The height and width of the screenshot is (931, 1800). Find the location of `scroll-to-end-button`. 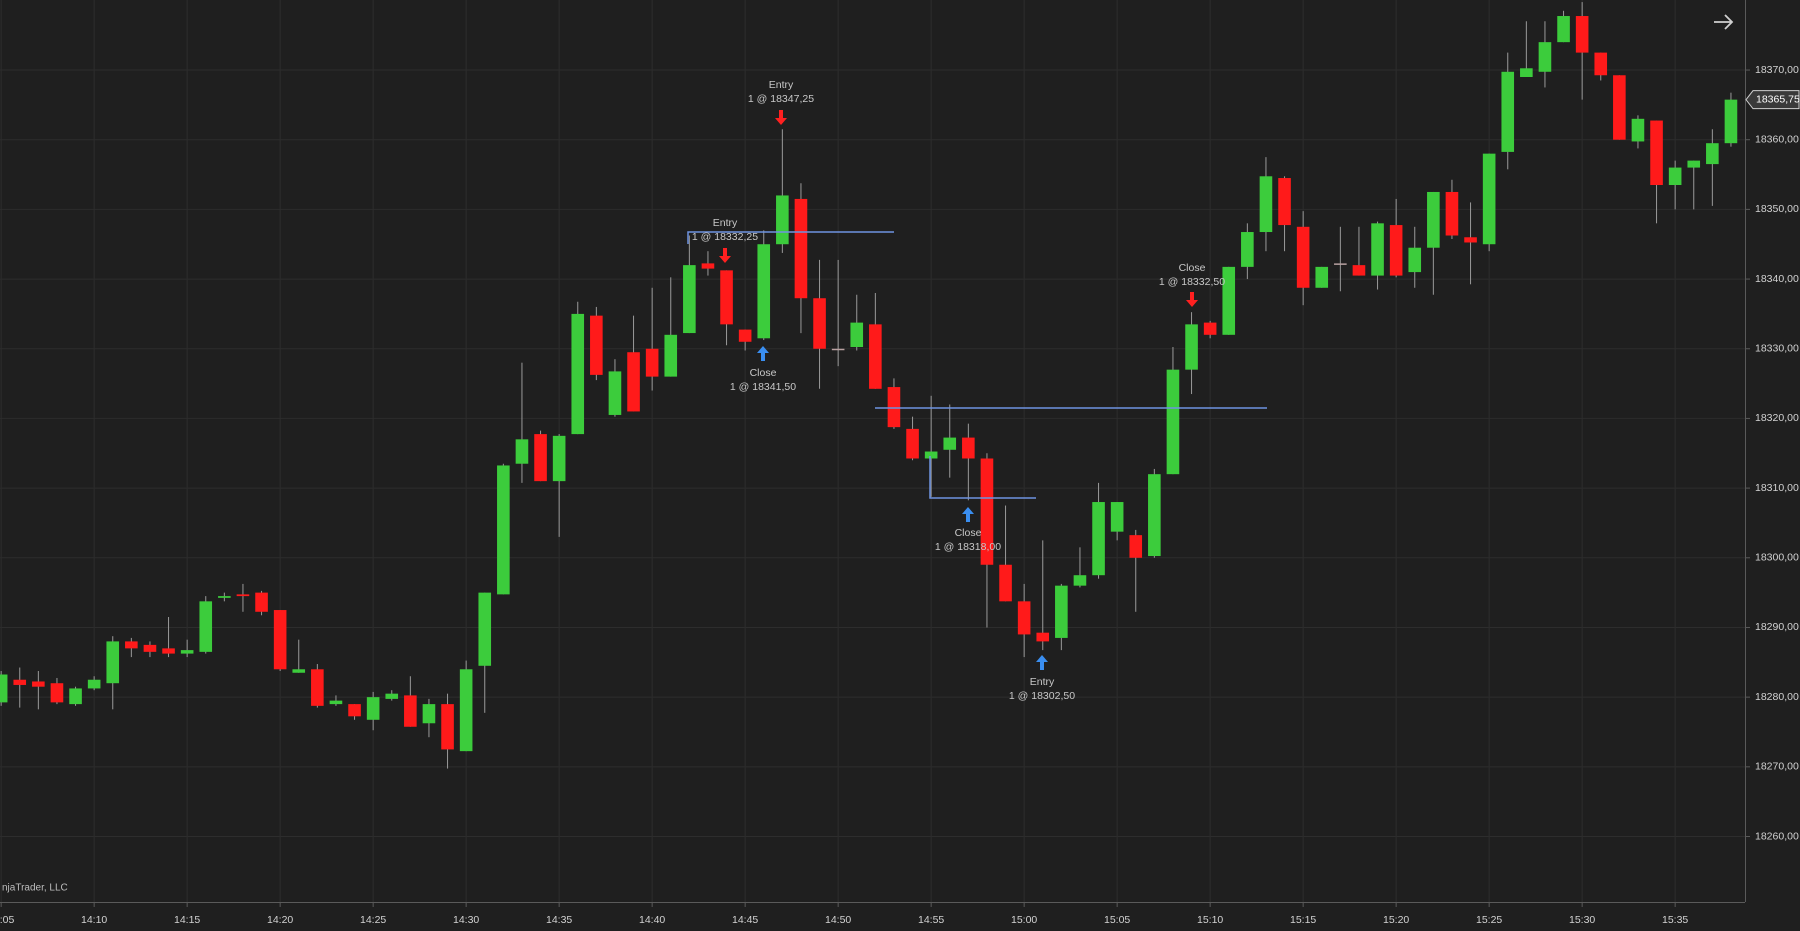

scroll-to-end-button is located at coordinates (1724, 22).